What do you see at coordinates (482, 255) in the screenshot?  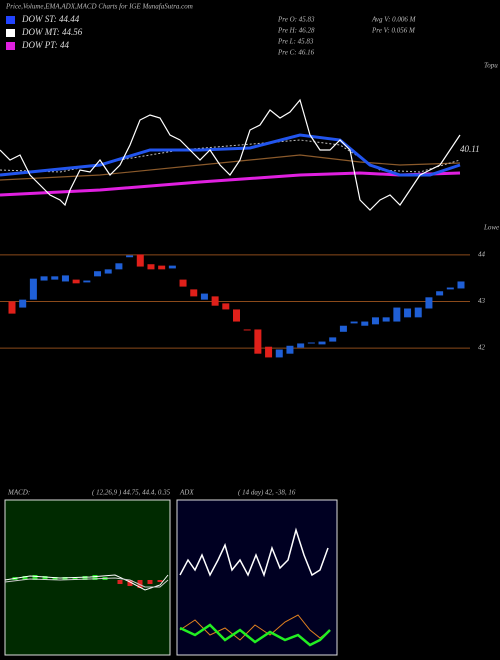 I see `y-tick-label: 44` at bounding box center [482, 255].